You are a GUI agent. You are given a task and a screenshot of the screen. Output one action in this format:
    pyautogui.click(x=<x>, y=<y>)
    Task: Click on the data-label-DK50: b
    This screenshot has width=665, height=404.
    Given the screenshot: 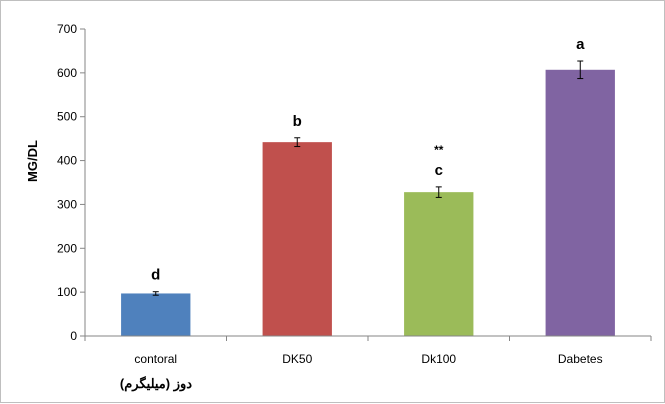 What is the action you would take?
    pyautogui.click(x=297, y=121)
    